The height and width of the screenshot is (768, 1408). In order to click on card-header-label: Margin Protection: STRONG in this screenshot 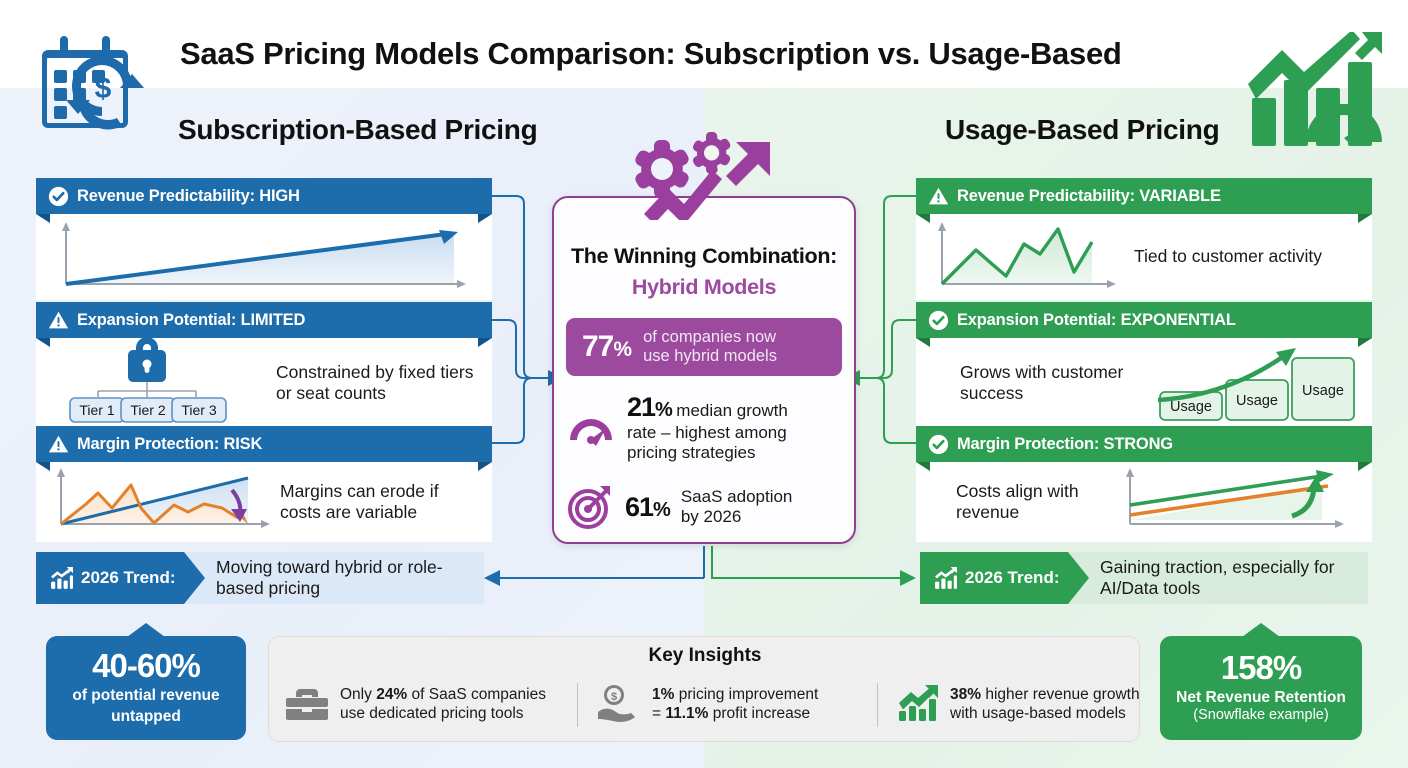, I will do `click(1065, 443)`.